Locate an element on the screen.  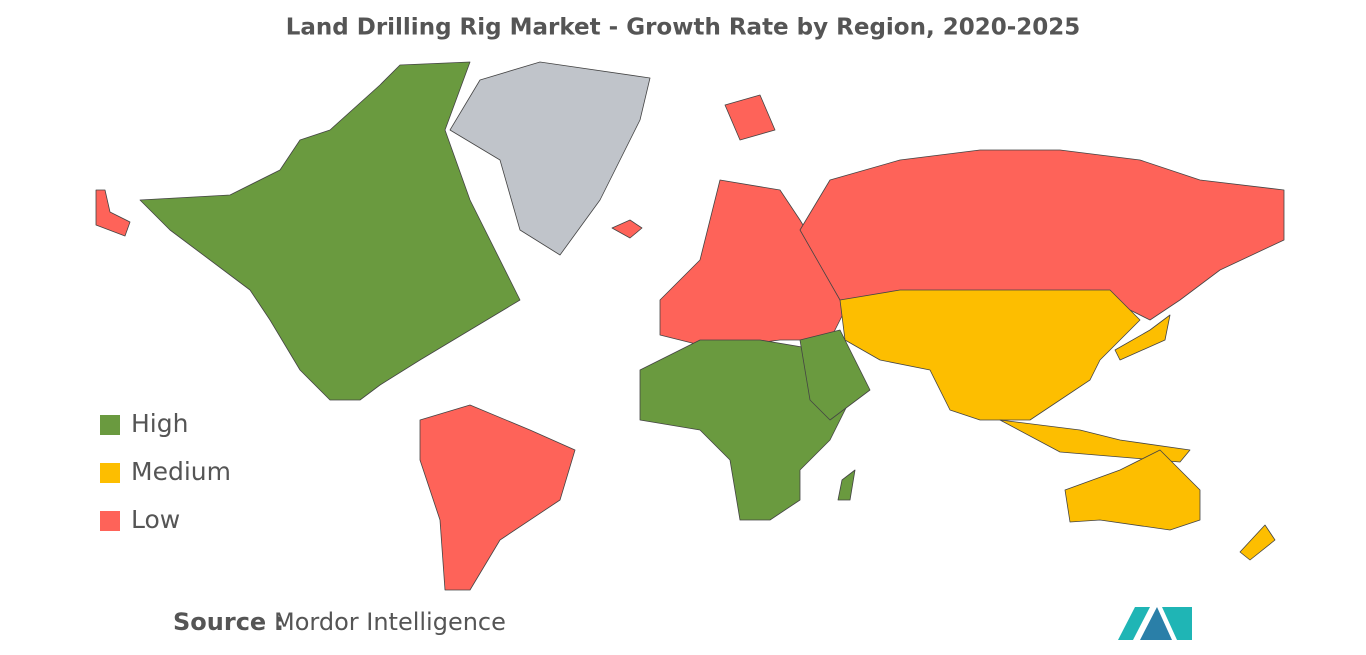
africa is located at coordinates (745, 430).